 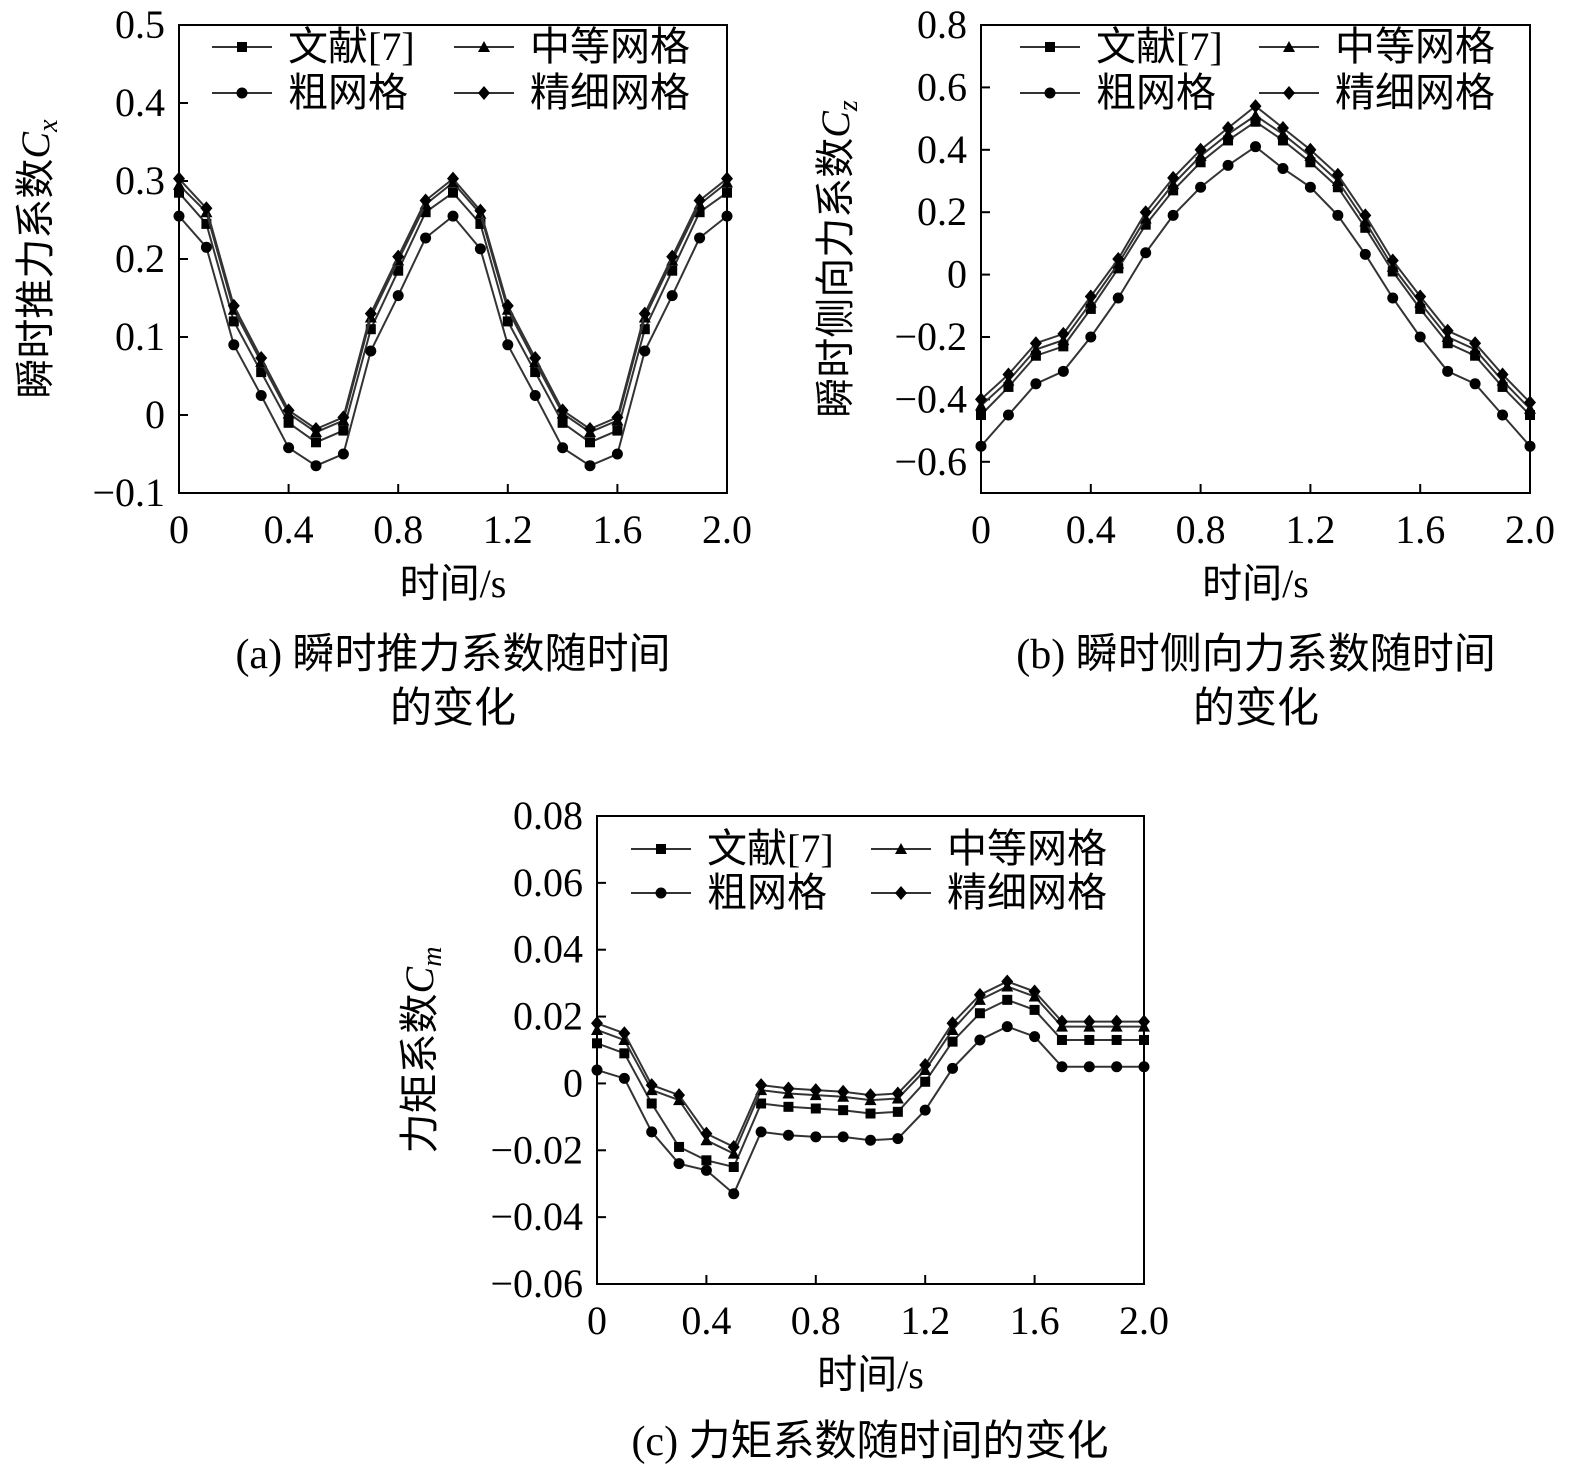 I want to click on chart-caption-line2: 的变化, so click(x=453, y=708).